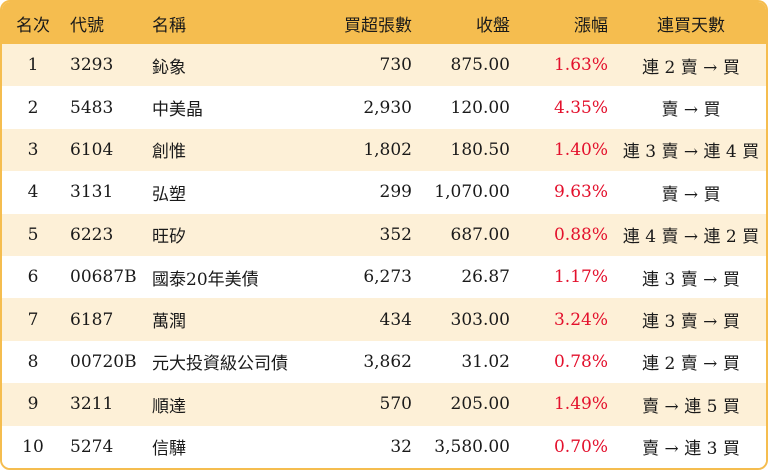 The height and width of the screenshot is (470, 768). What do you see at coordinates (580, 192) in the screenshot?
I see `cell-change: 9.63%` at bounding box center [580, 192].